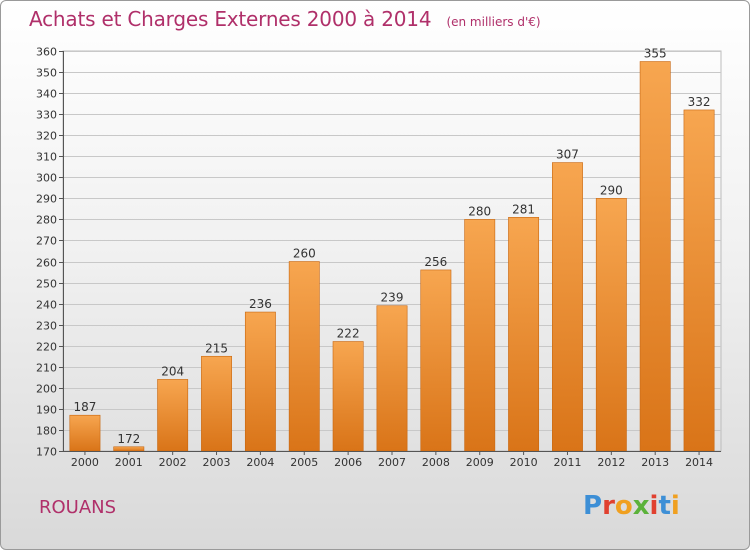 Image resolution: width=750 pixels, height=550 pixels. I want to click on y-tick-label: 240, so click(46, 305).